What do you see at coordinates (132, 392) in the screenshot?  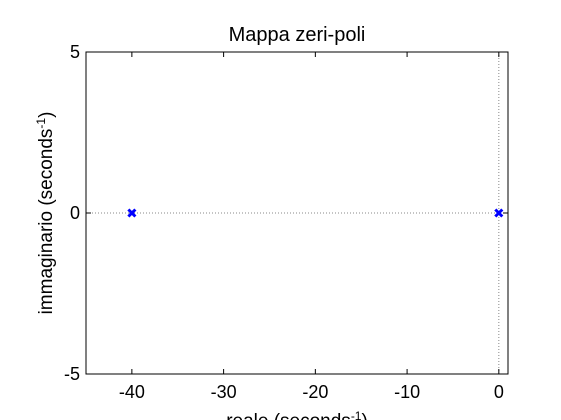 I see `x-tick-label: -40` at bounding box center [132, 392].